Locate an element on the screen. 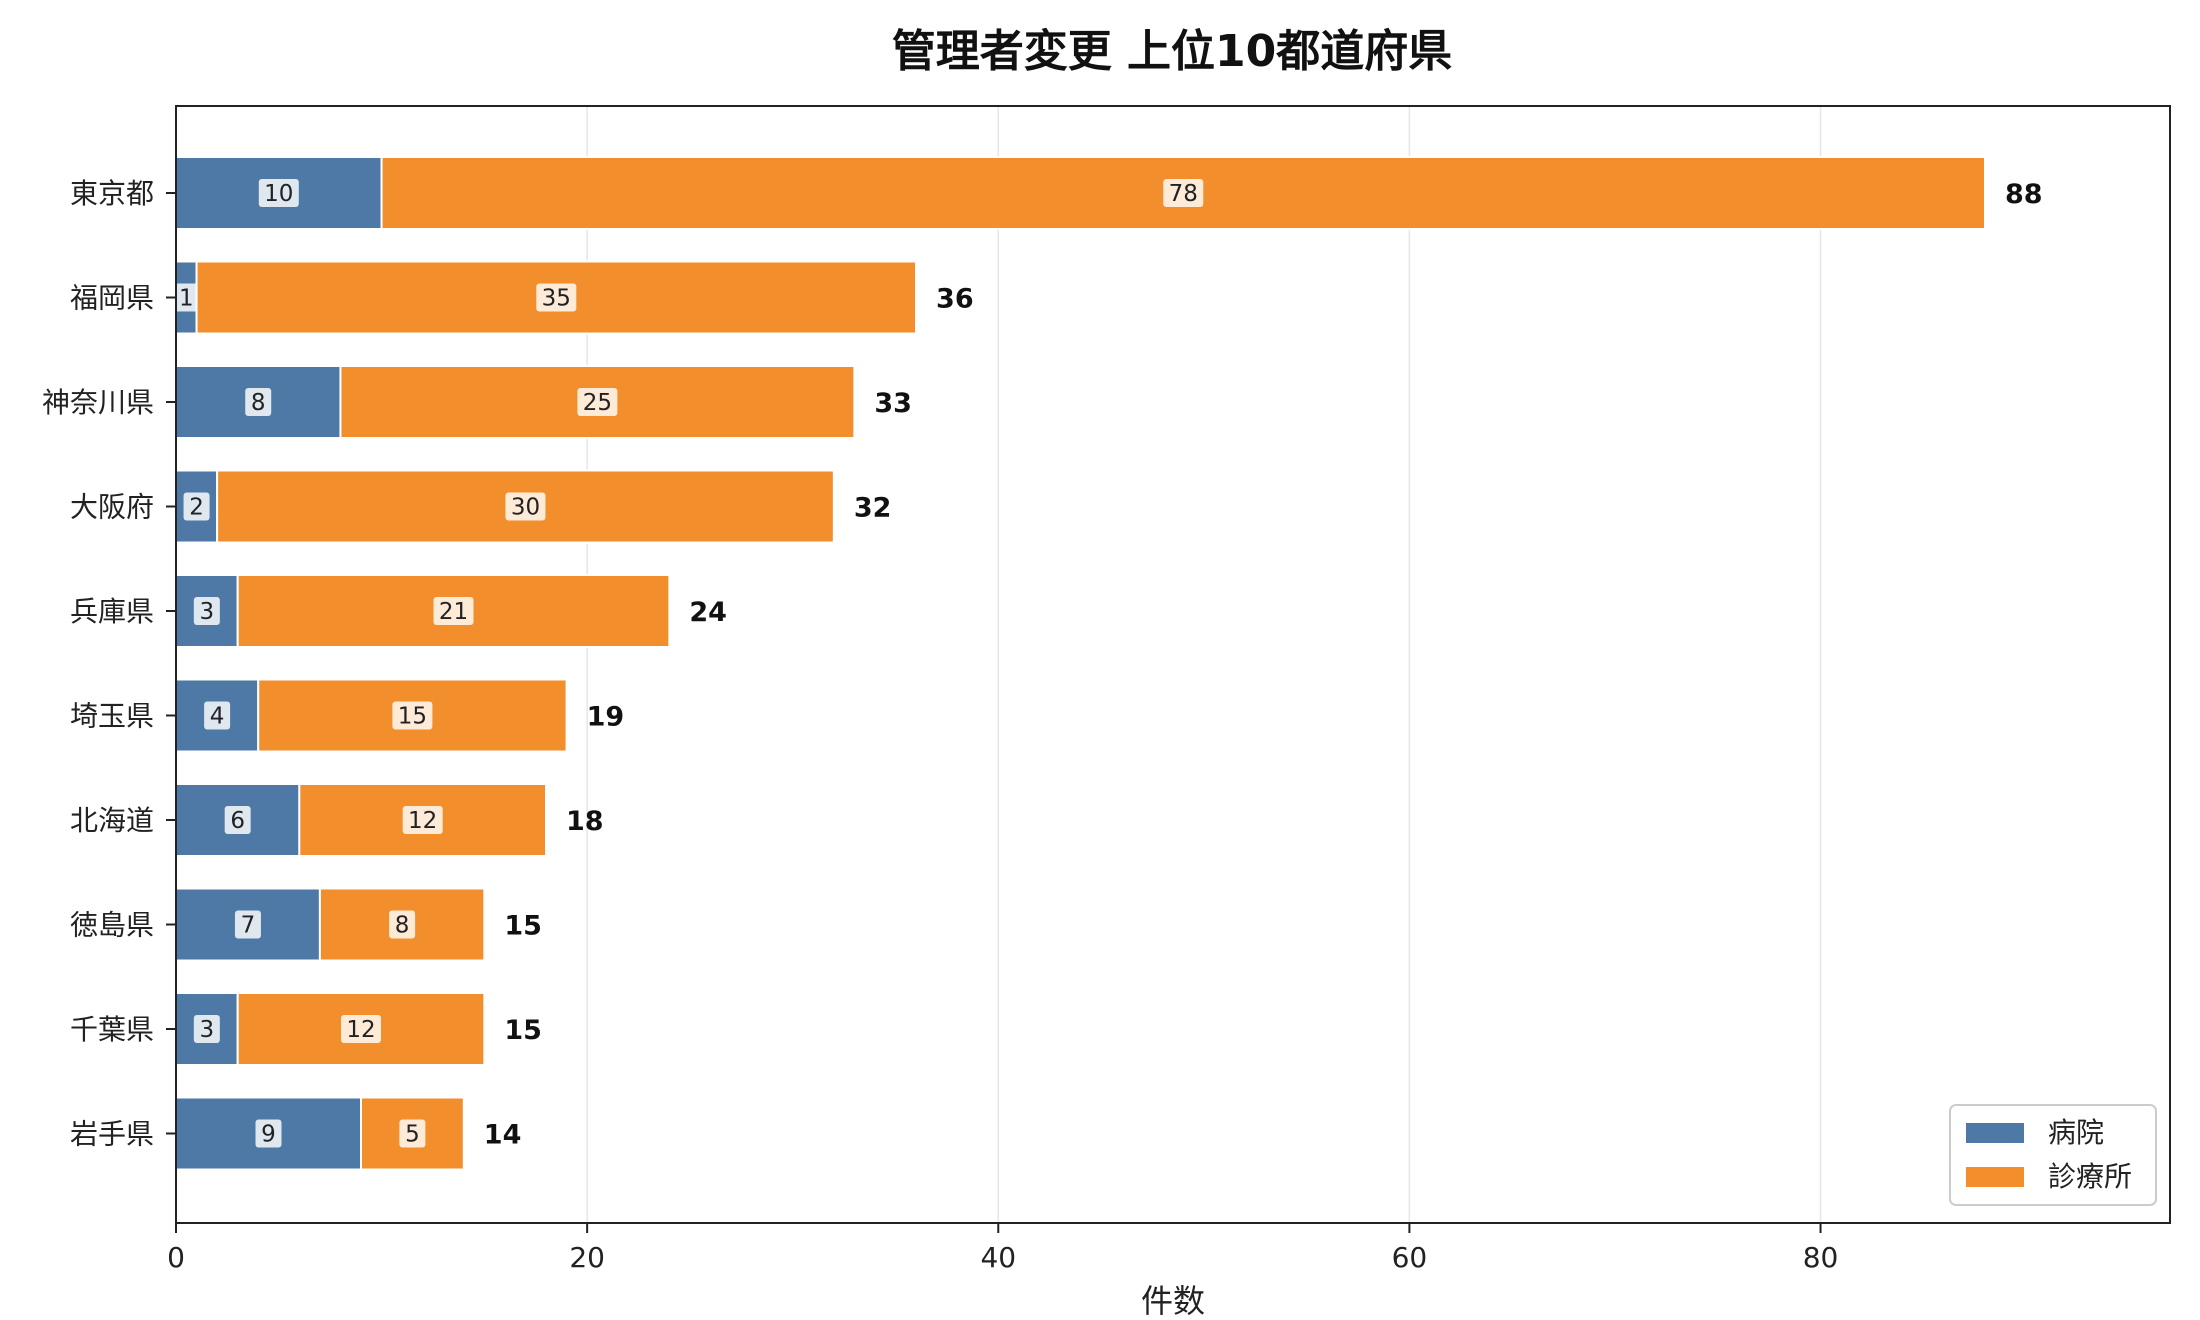 This screenshot has width=2200, height=1320. category-label: 千葉県 is located at coordinates (112, 1029).